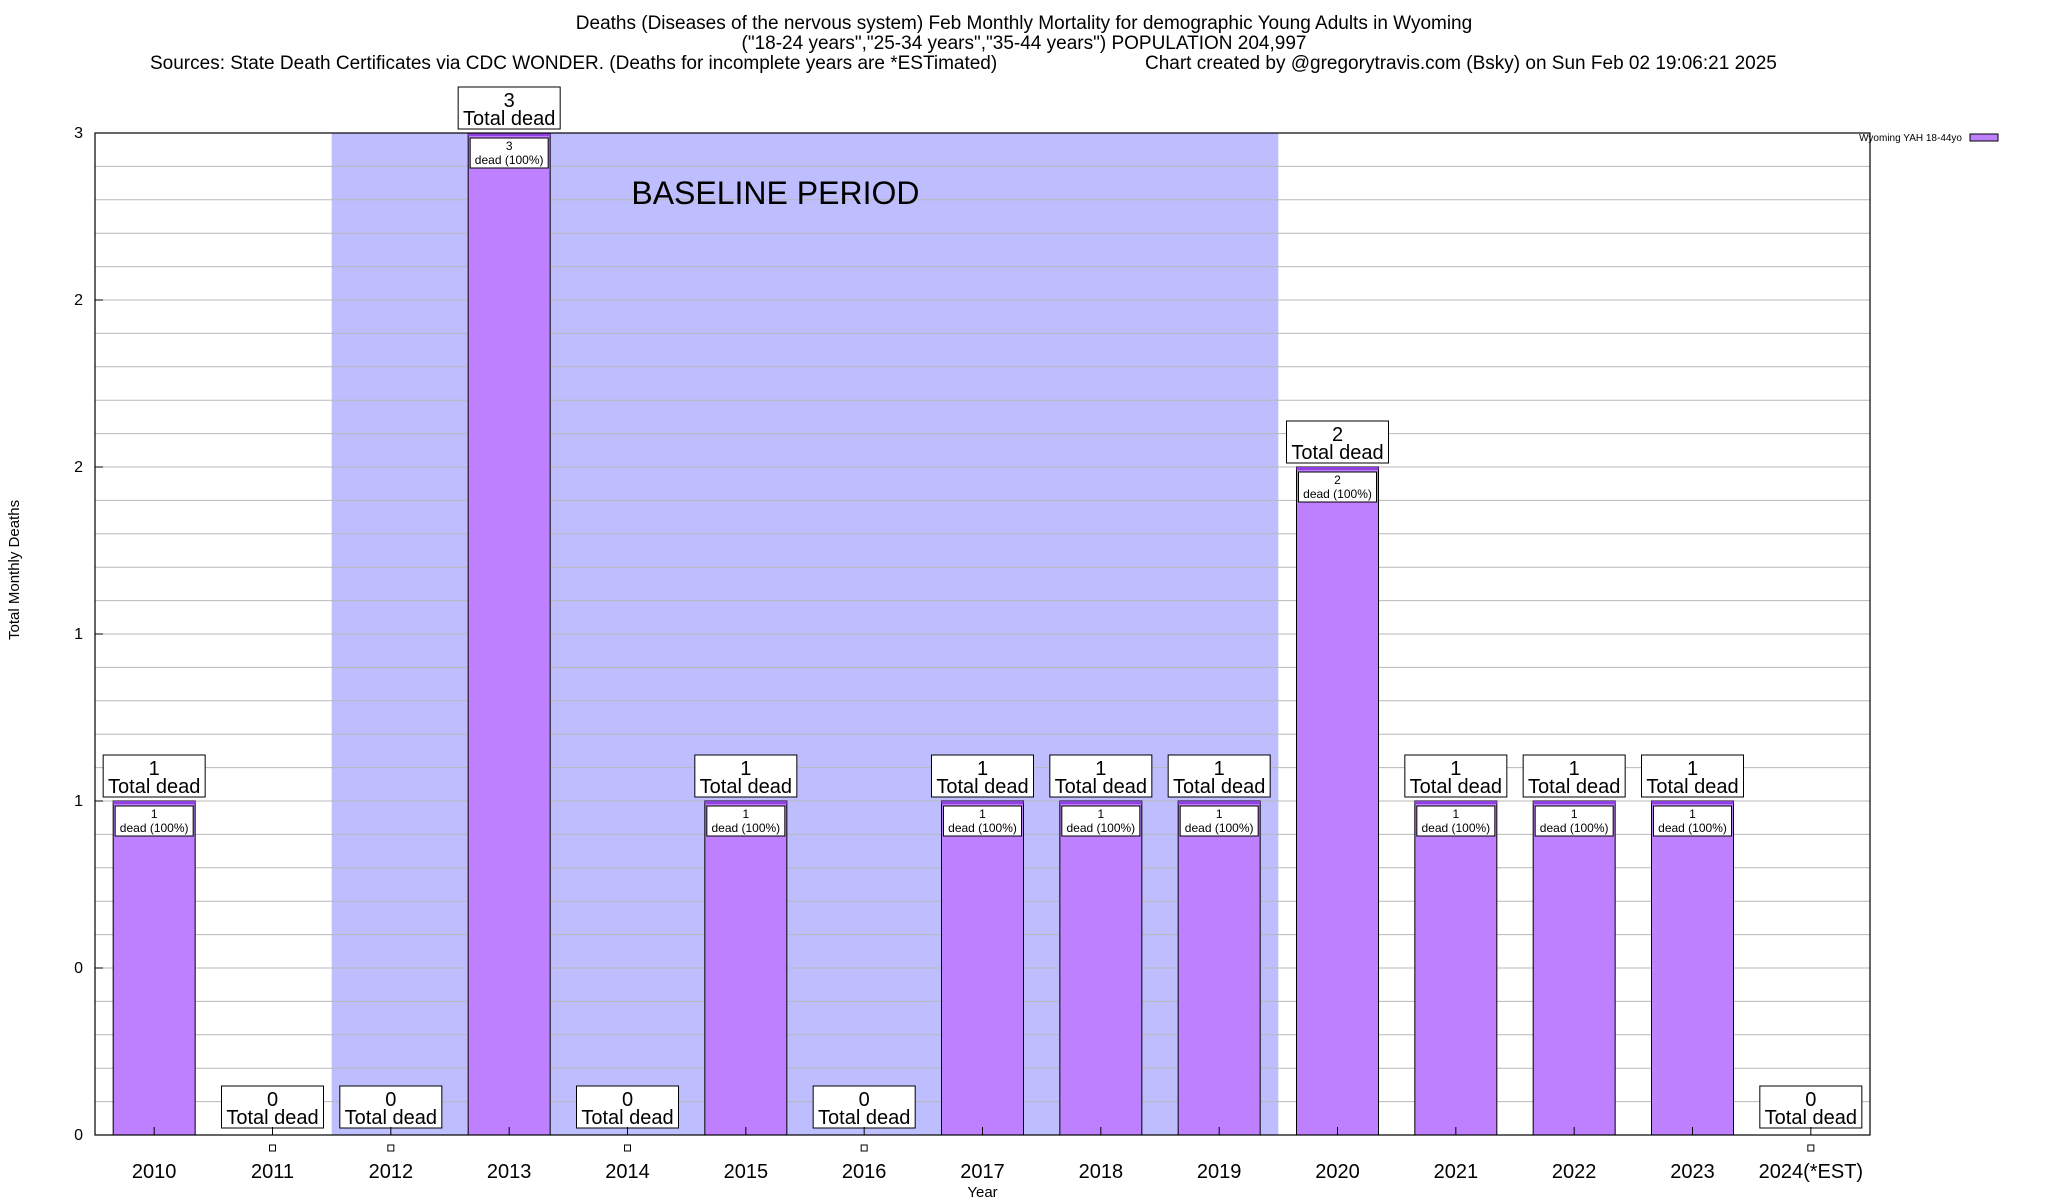 The image size is (2048, 1200). I want to click on x-tick-label: 2019, so click(1219, 1172).